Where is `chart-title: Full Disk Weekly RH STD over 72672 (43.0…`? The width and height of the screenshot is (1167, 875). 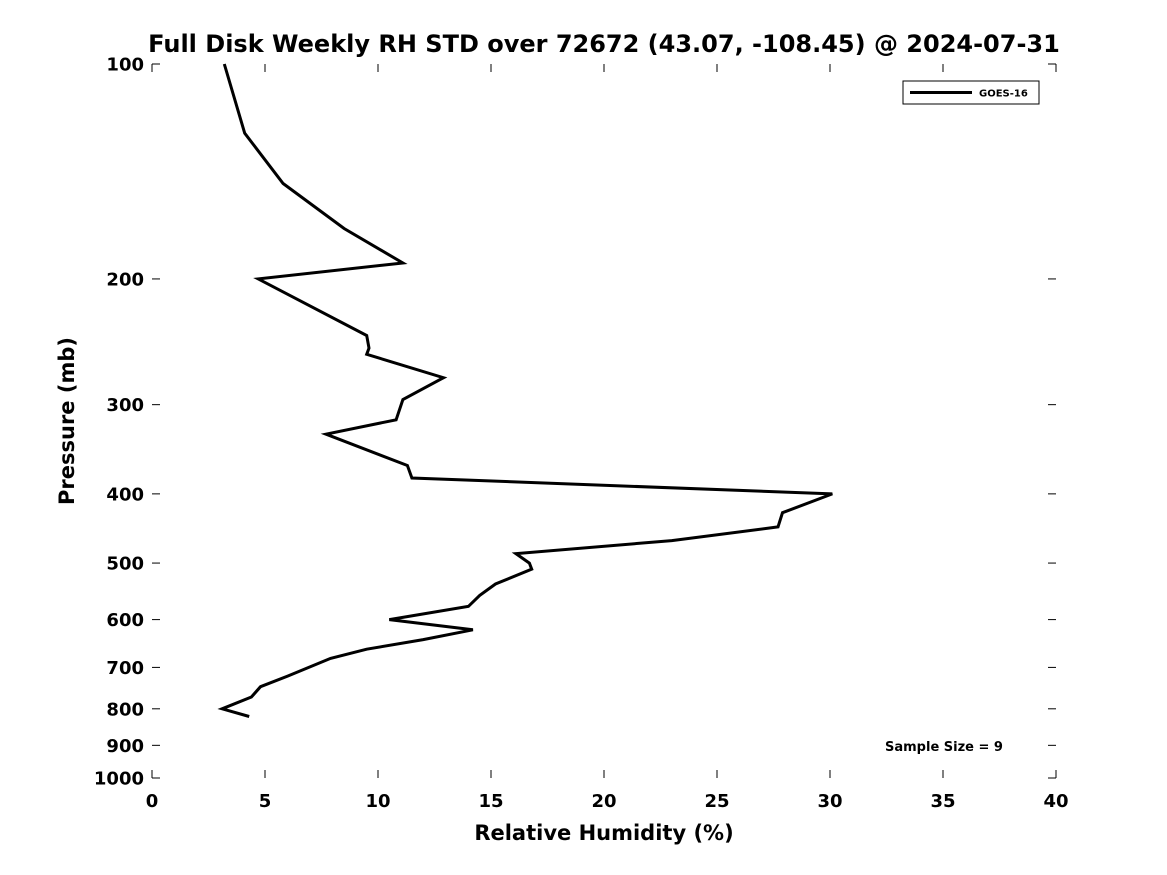
chart-title: Full Disk Weekly RH STD over 72672 (43.0… is located at coordinates (604, 44).